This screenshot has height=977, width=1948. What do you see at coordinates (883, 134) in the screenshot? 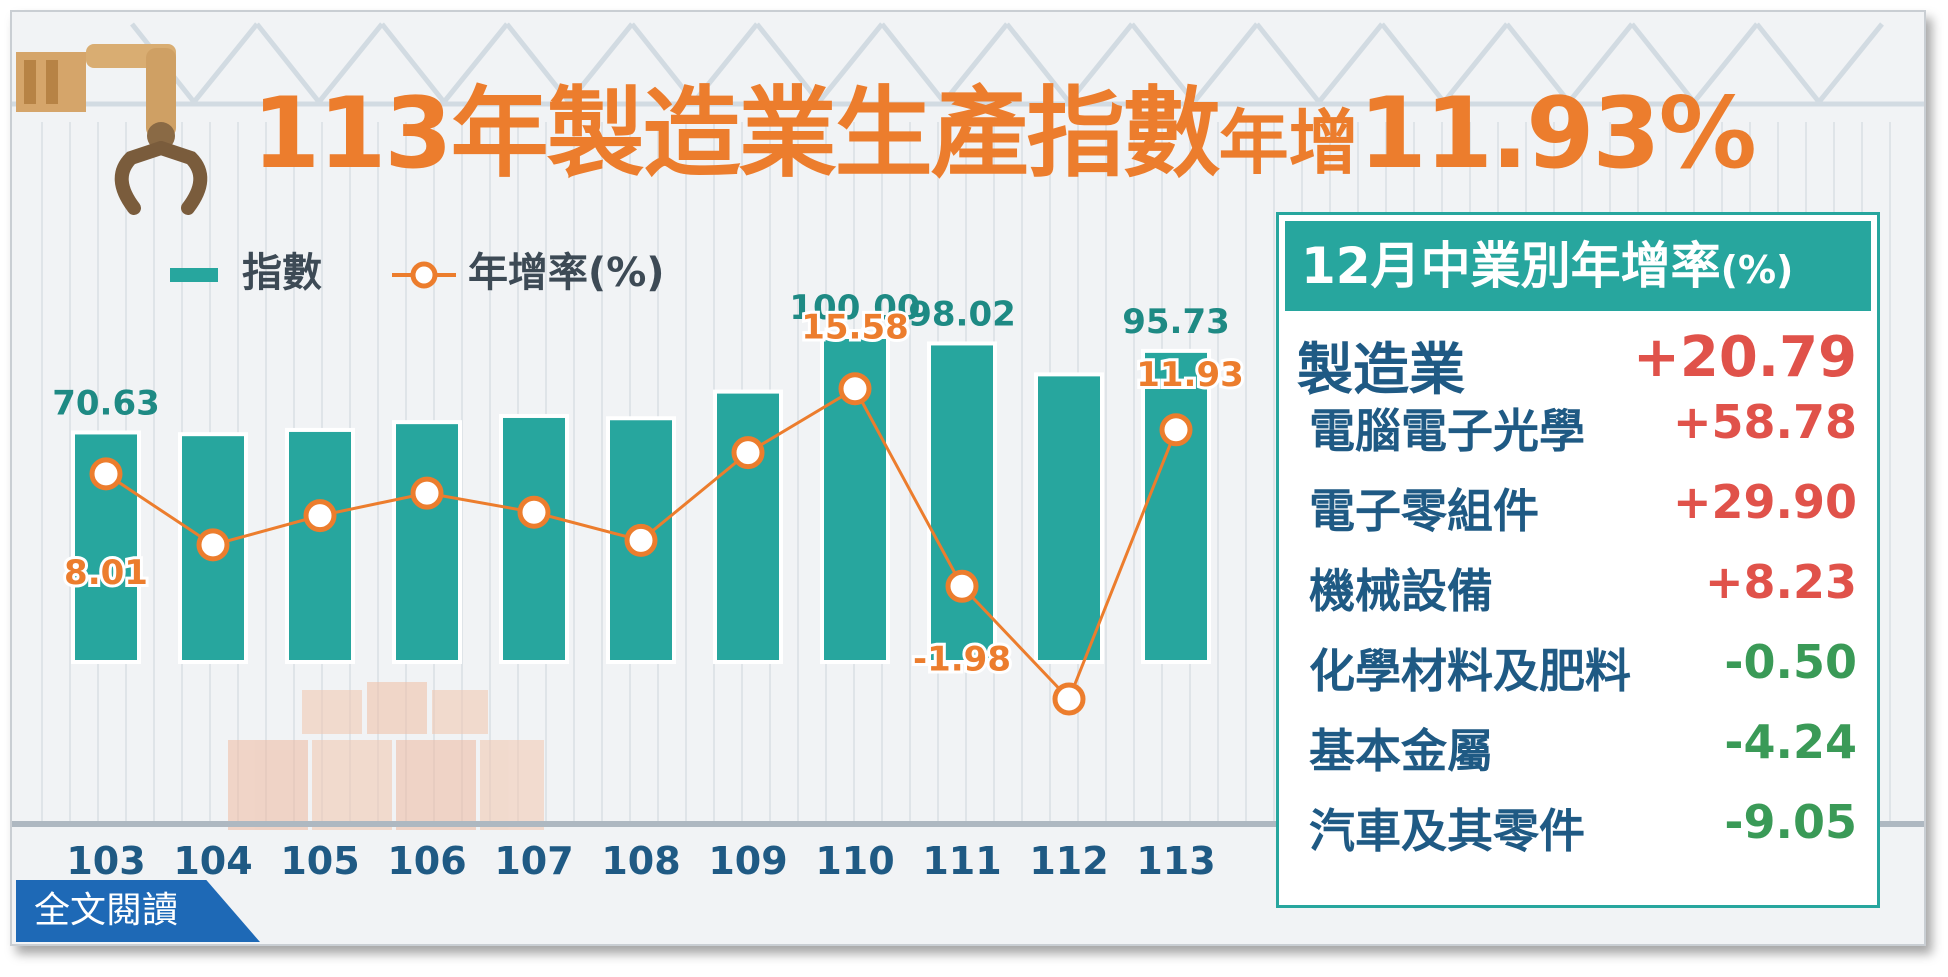
I see `title-main: 製造業生產指數` at bounding box center [883, 134].